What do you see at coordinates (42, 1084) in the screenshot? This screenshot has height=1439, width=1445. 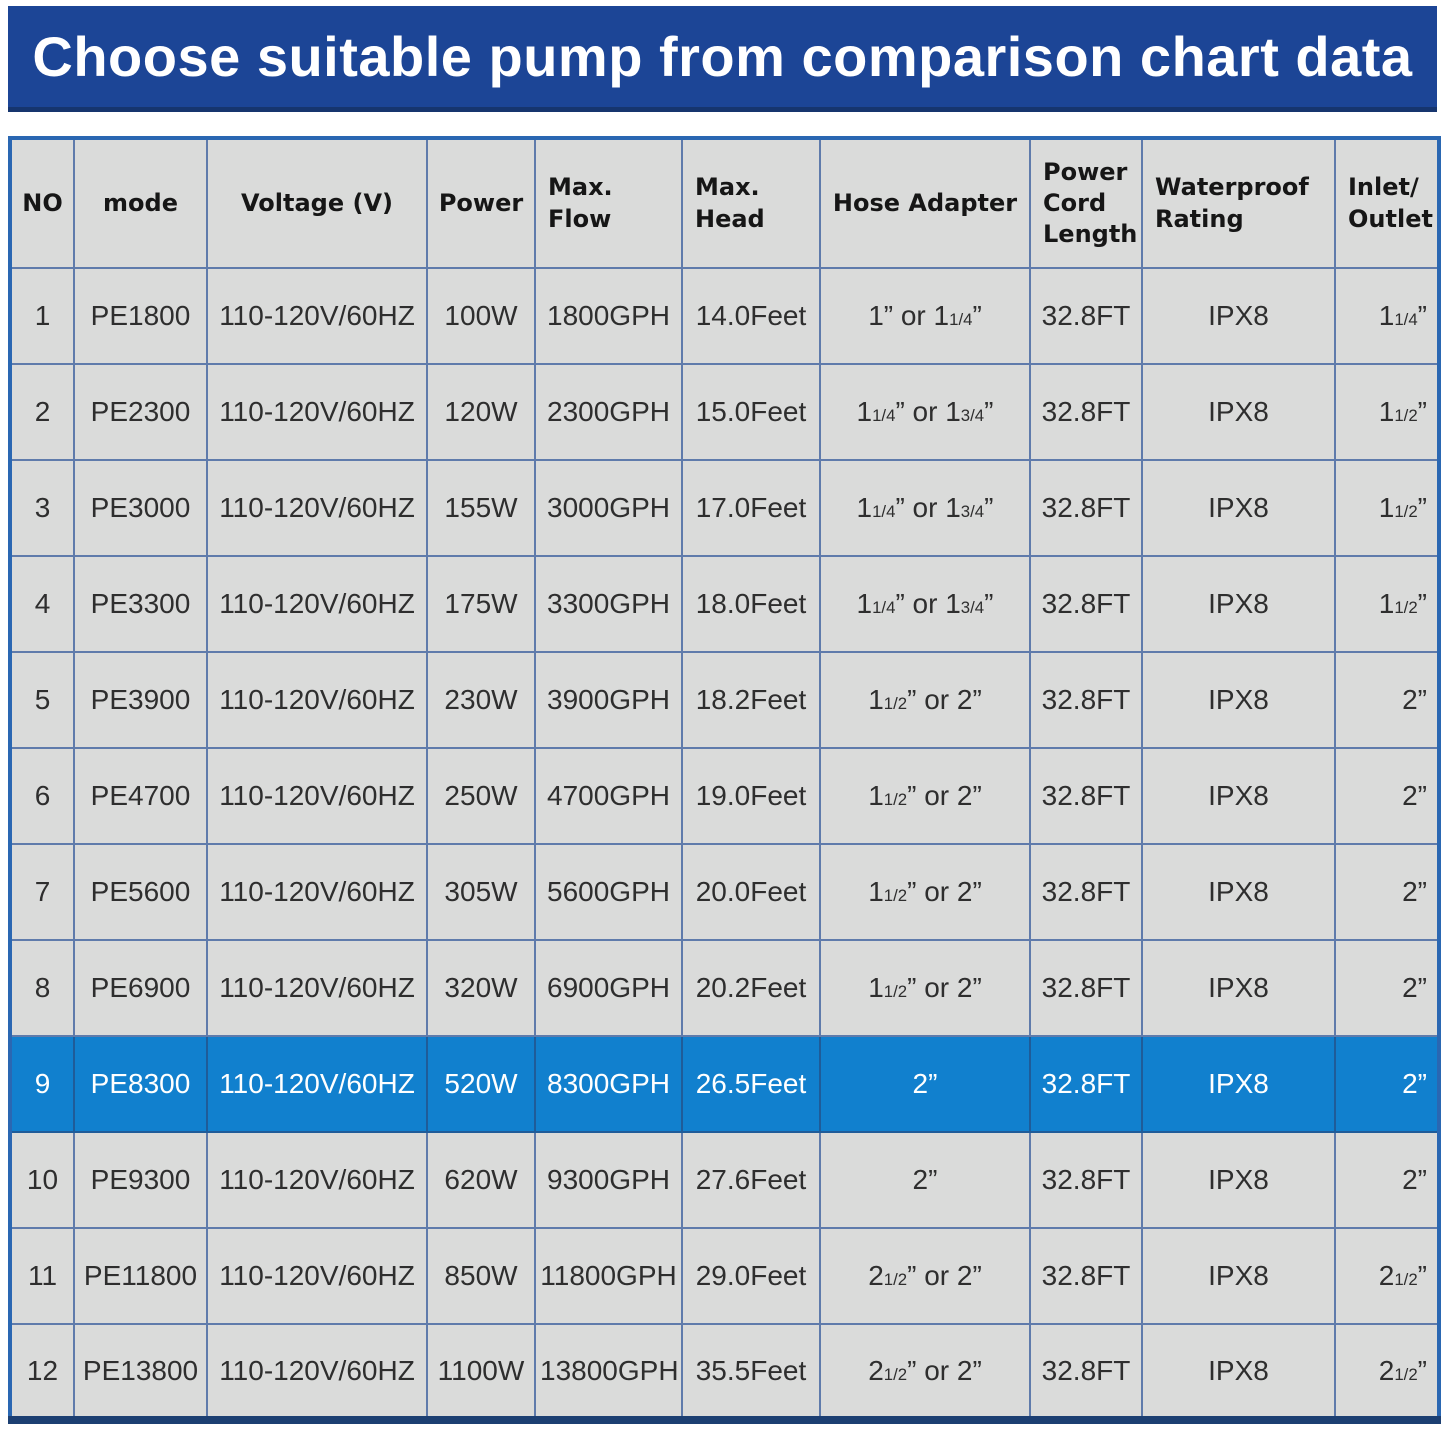 I see `cell-no: 9` at bounding box center [42, 1084].